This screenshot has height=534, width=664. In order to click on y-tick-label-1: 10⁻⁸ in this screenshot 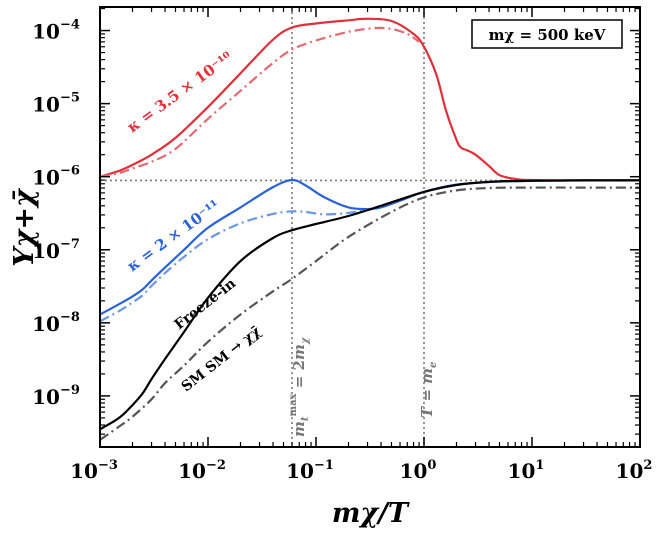, I will do `click(56, 323)`.